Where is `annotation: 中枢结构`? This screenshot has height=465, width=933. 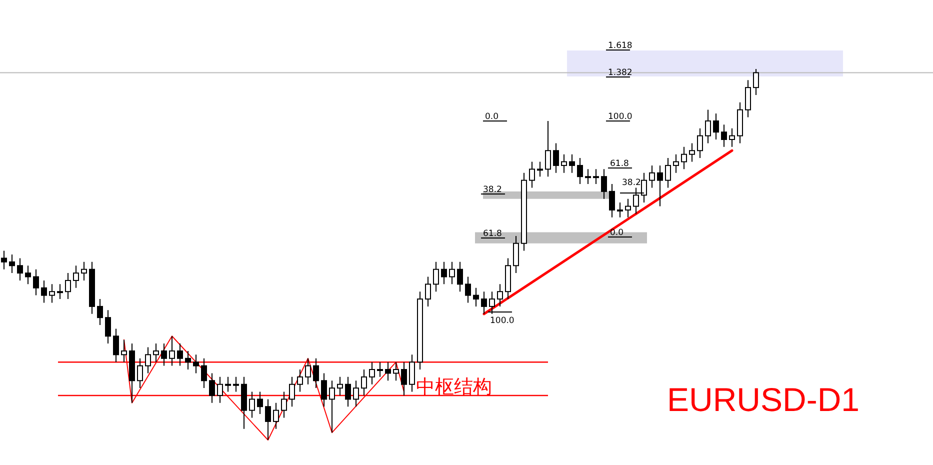 annotation: 中枢结构 is located at coordinates (454, 387).